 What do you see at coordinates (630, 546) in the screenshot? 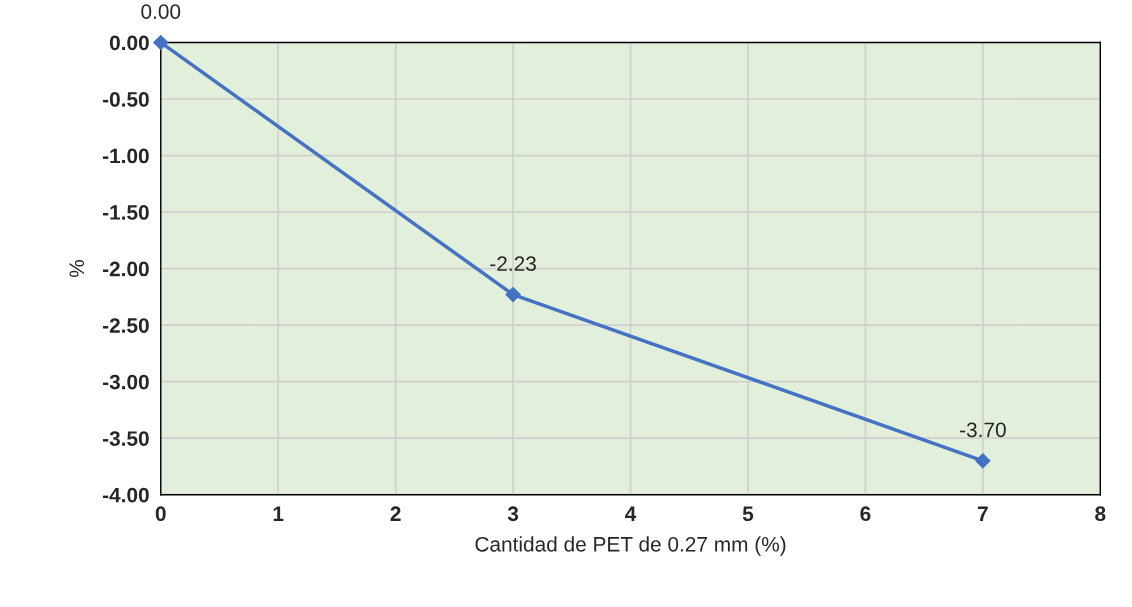
I see `x-axis-title: Cantidad de PET de 0.27 mm (%)` at bounding box center [630, 546].